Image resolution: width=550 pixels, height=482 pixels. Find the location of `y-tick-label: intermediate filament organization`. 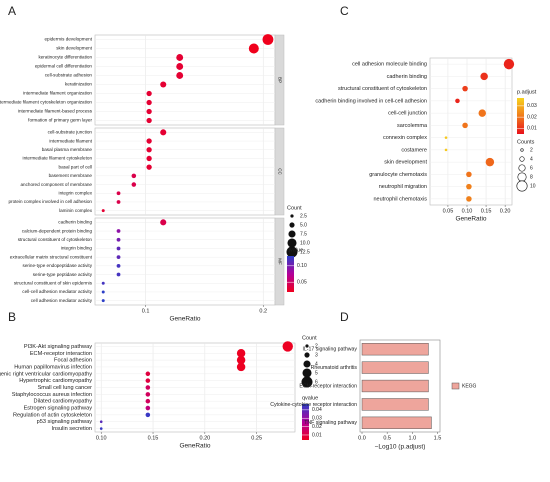

y-tick-label: intermediate filament organization is located at coordinates (57, 93).